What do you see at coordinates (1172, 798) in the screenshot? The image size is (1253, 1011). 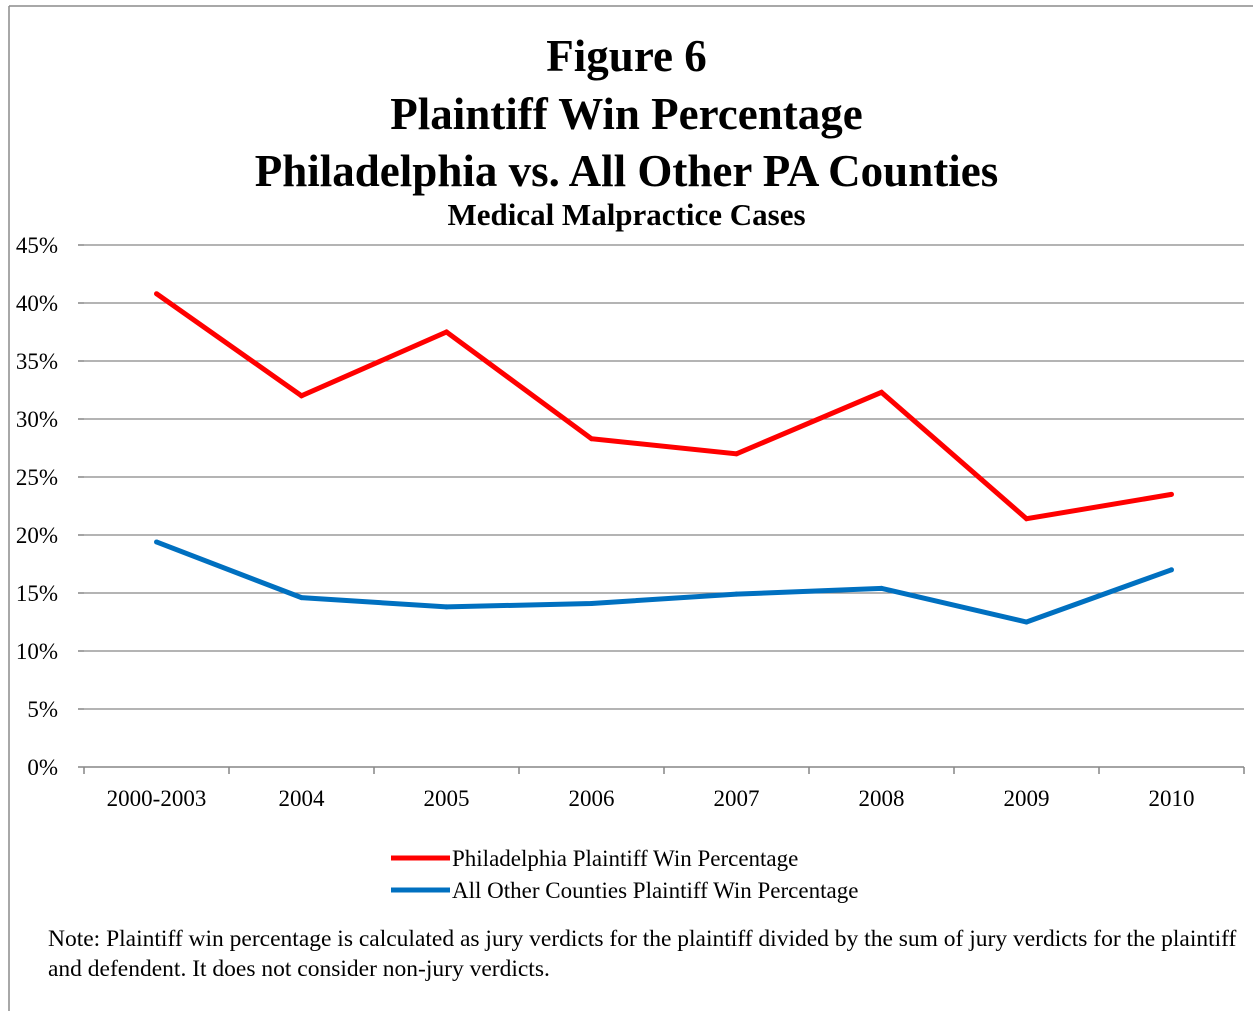 I see `x-tick-label: 2010` at bounding box center [1172, 798].